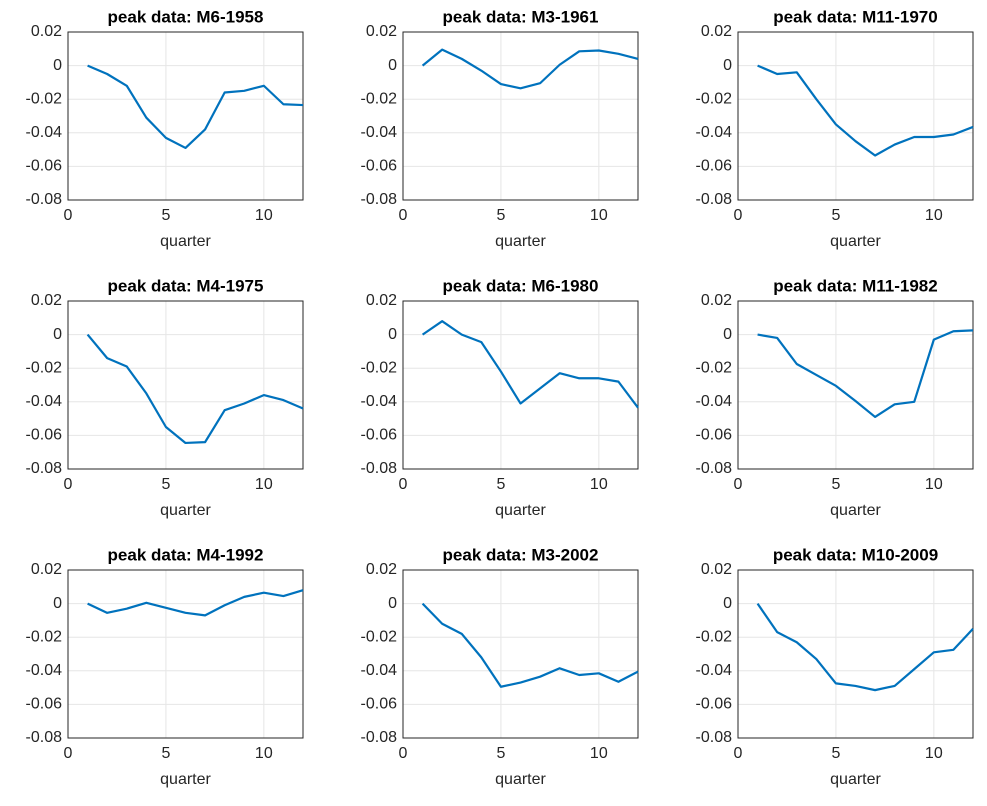 Image resolution: width=987 pixels, height=806 pixels. What do you see at coordinates (521, 16) in the screenshot?
I see `chart-title: peak data: M3-1961` at bounding box center [521, 16].